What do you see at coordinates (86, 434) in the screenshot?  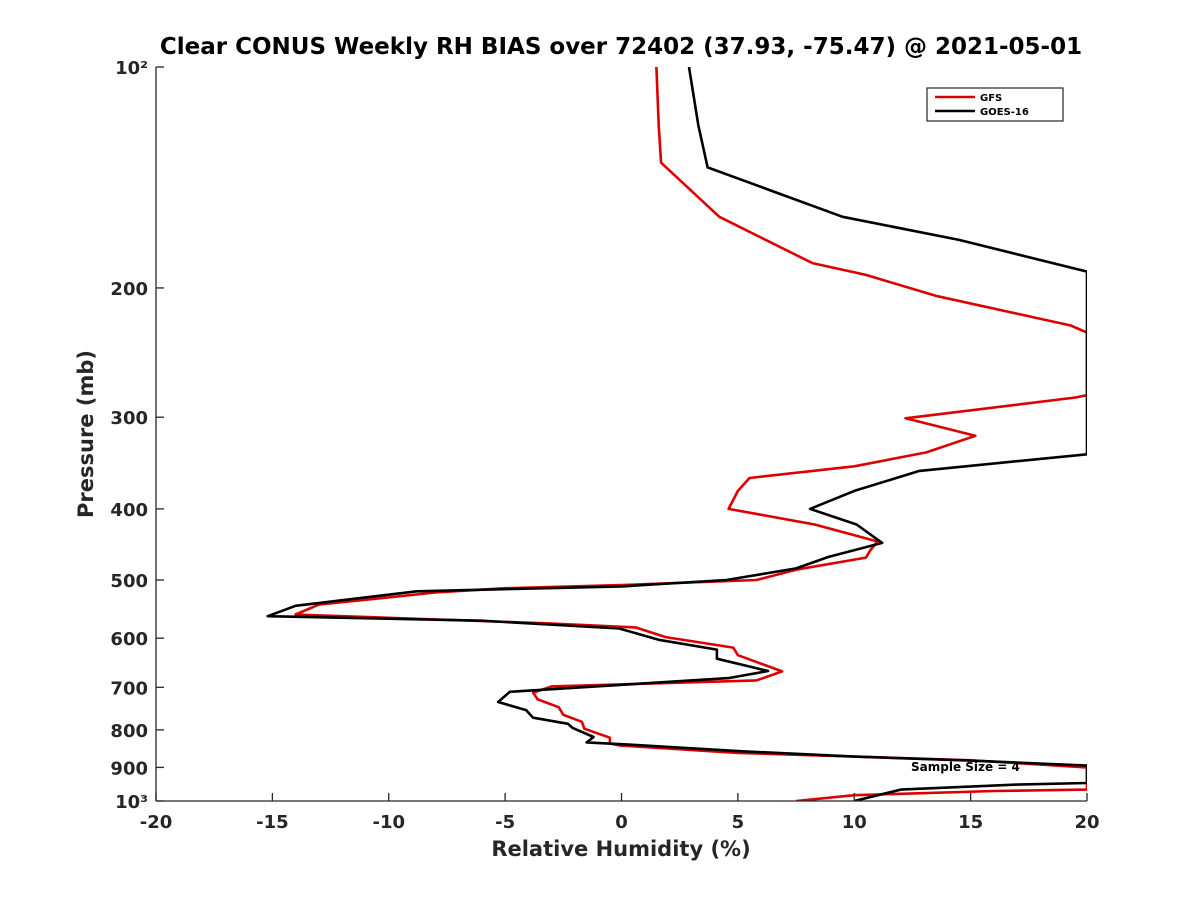 I see `y-axis-label: Pressure (mb)` at bounding box center [86, 434].